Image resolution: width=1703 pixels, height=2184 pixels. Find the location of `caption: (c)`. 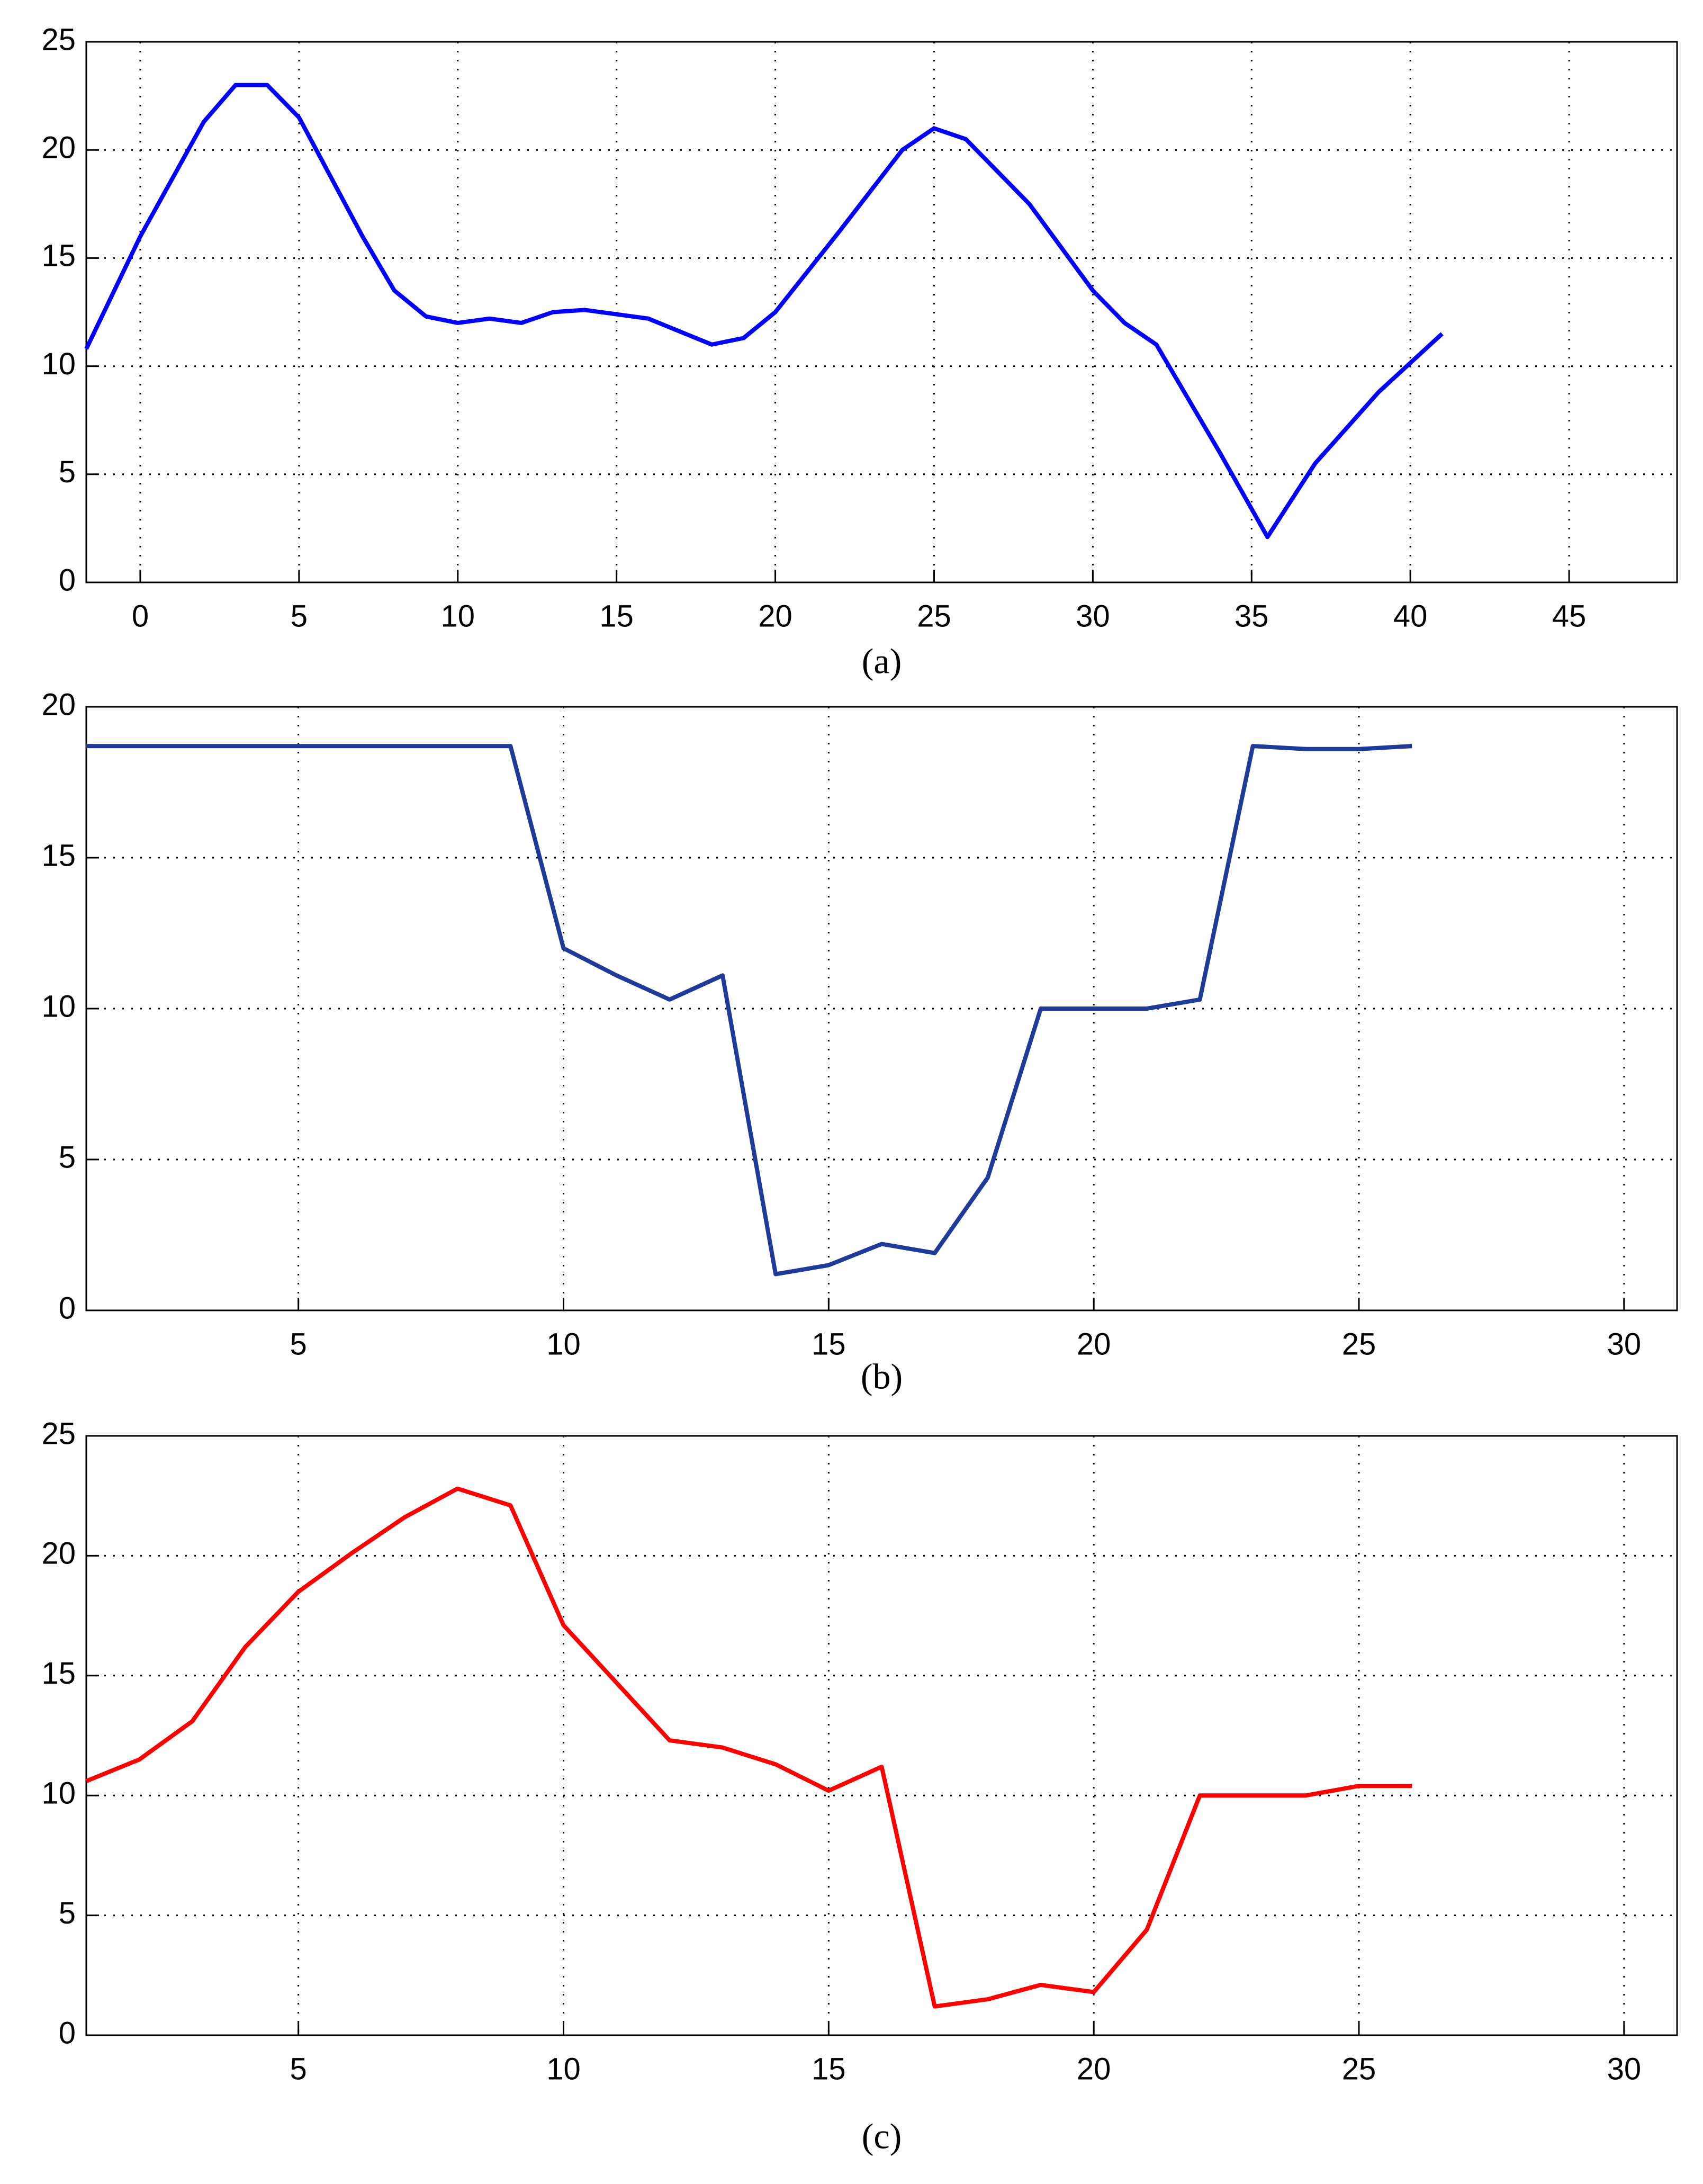

caption: (c) is located at coordinates (882, 2136).